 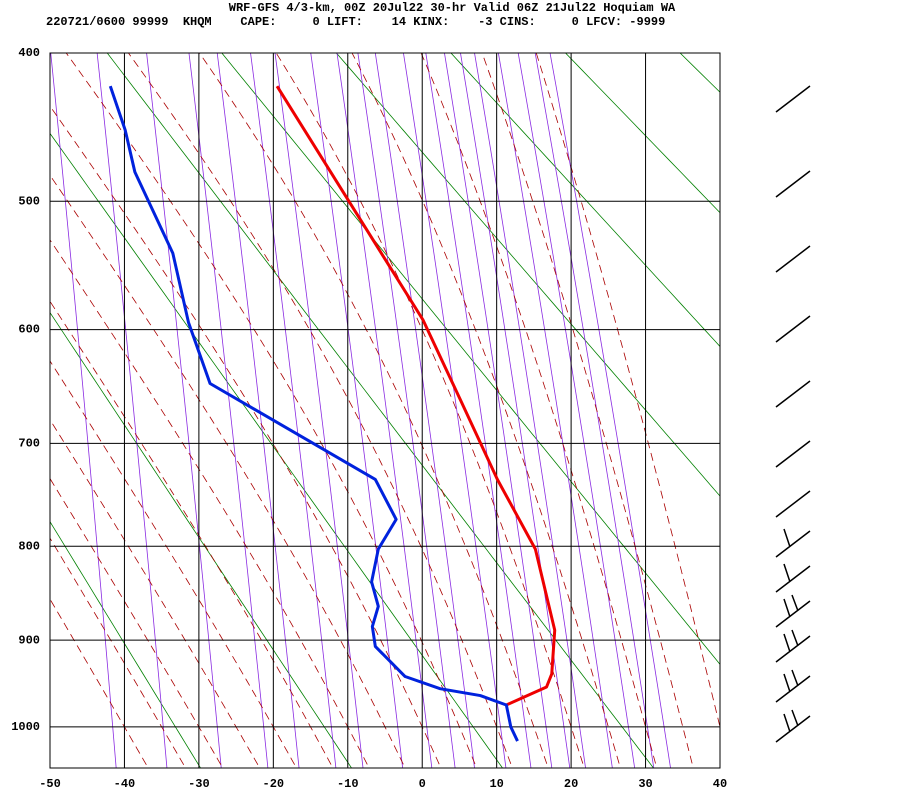 I want to click on x-tick-label: 30, so click(x=645, y=784).